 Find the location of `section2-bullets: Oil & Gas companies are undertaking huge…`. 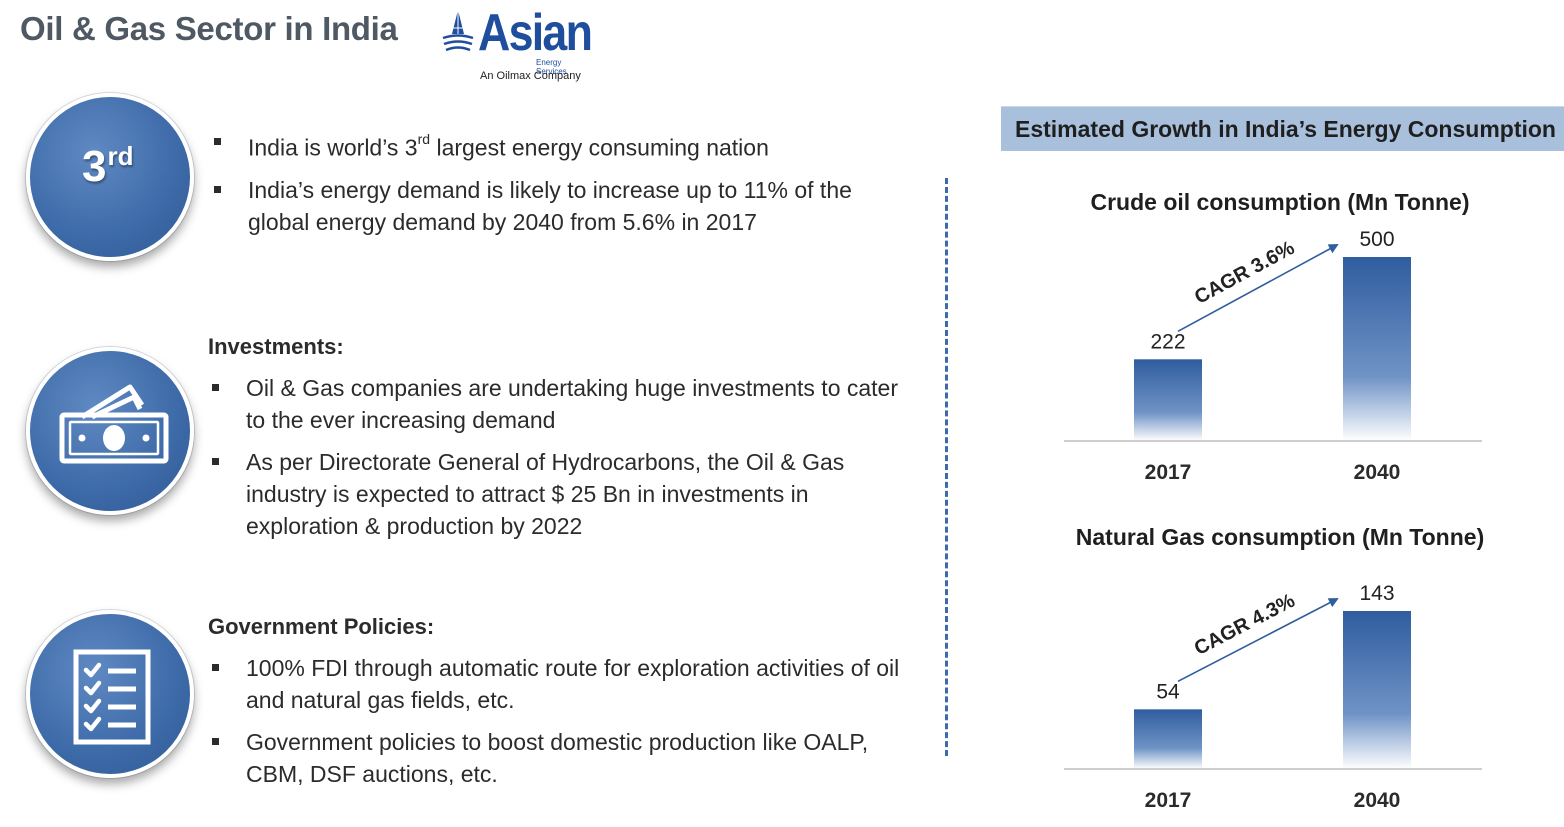

section2-bullets: Oil & Gas companies are undertaking huge… is located at coordinates (558, 462).